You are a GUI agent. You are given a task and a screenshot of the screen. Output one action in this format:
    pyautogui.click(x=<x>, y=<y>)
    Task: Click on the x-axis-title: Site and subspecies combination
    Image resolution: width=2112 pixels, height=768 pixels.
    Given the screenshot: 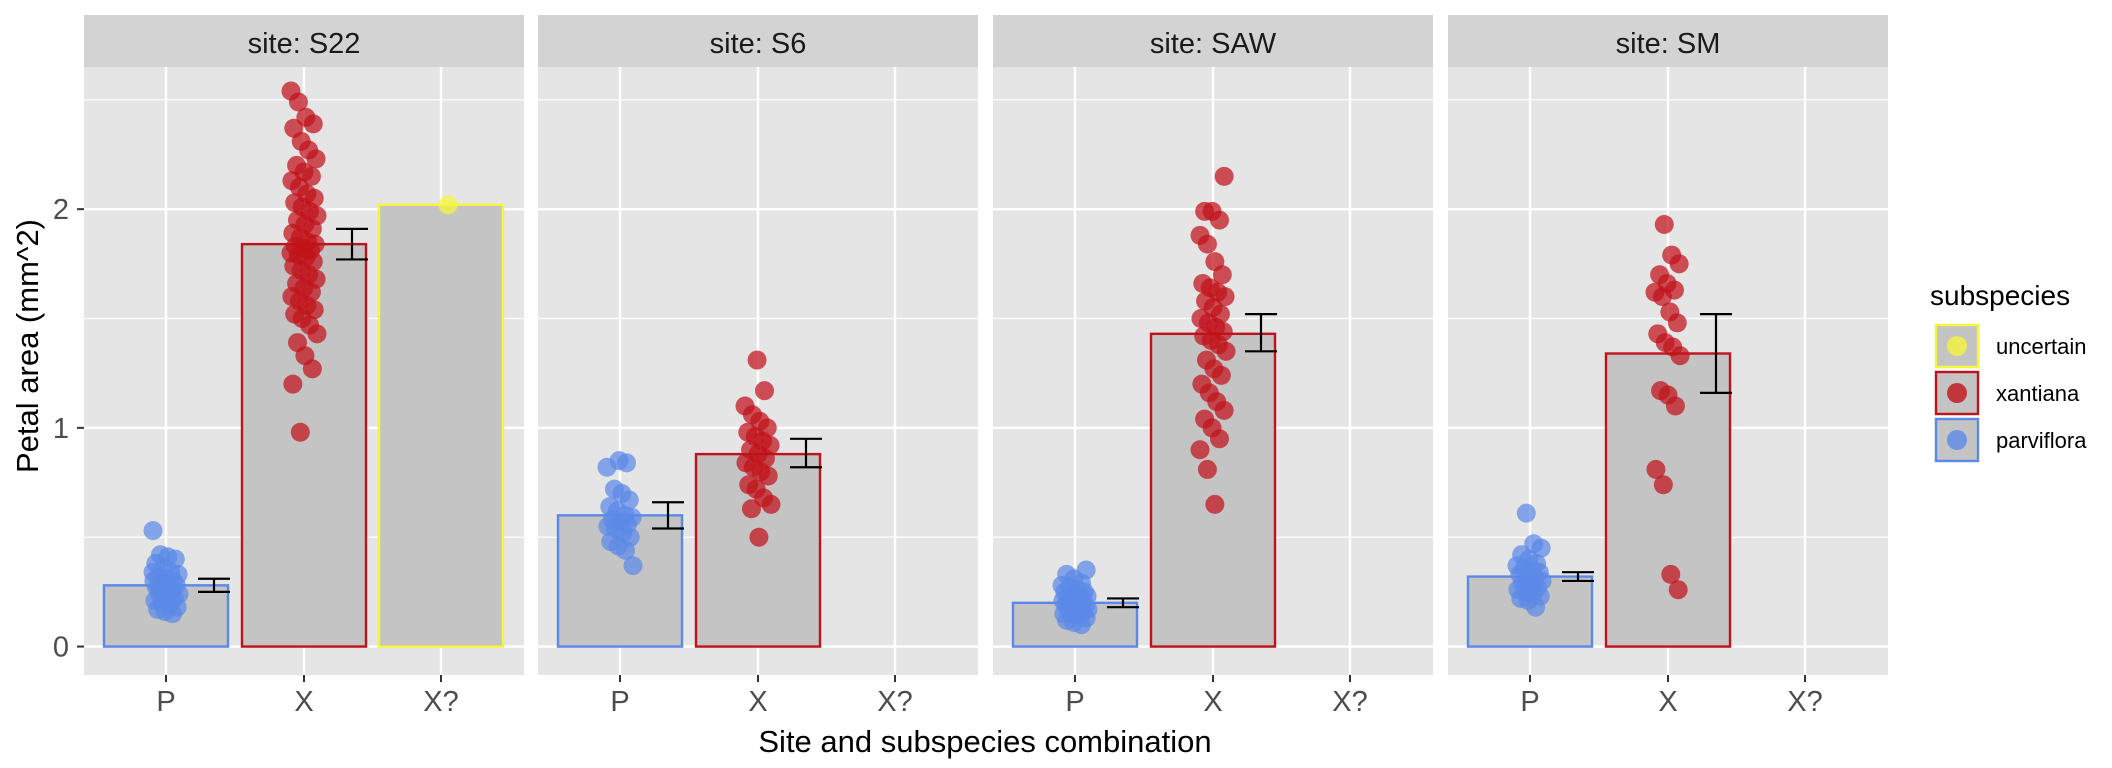 What is the action you would take?
    pyautogui.click(x=984, y=741)
    